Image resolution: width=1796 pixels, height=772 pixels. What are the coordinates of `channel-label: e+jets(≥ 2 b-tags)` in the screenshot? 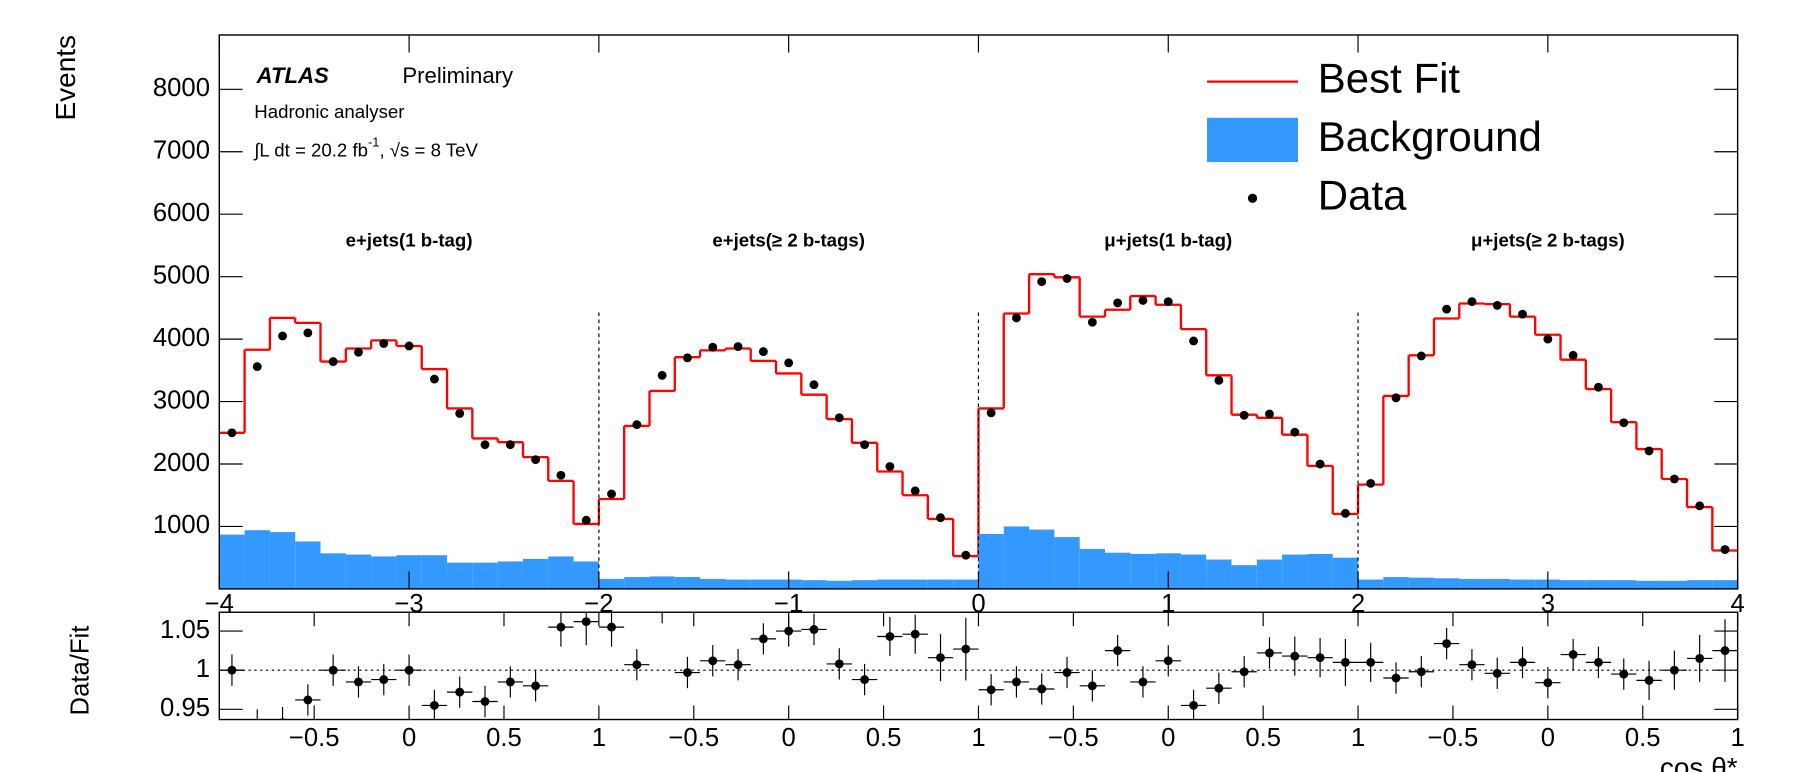 It's located at (788, 239).